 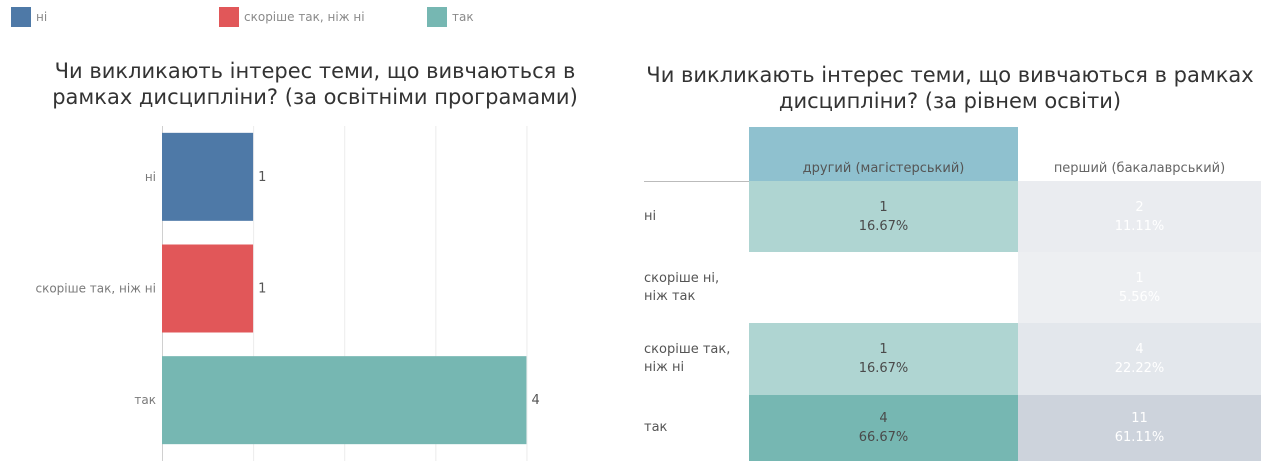 What do you see at coordinates (535, 400) in the screenshot?
I see `data-label: 4` at bounding box center [535, 400].